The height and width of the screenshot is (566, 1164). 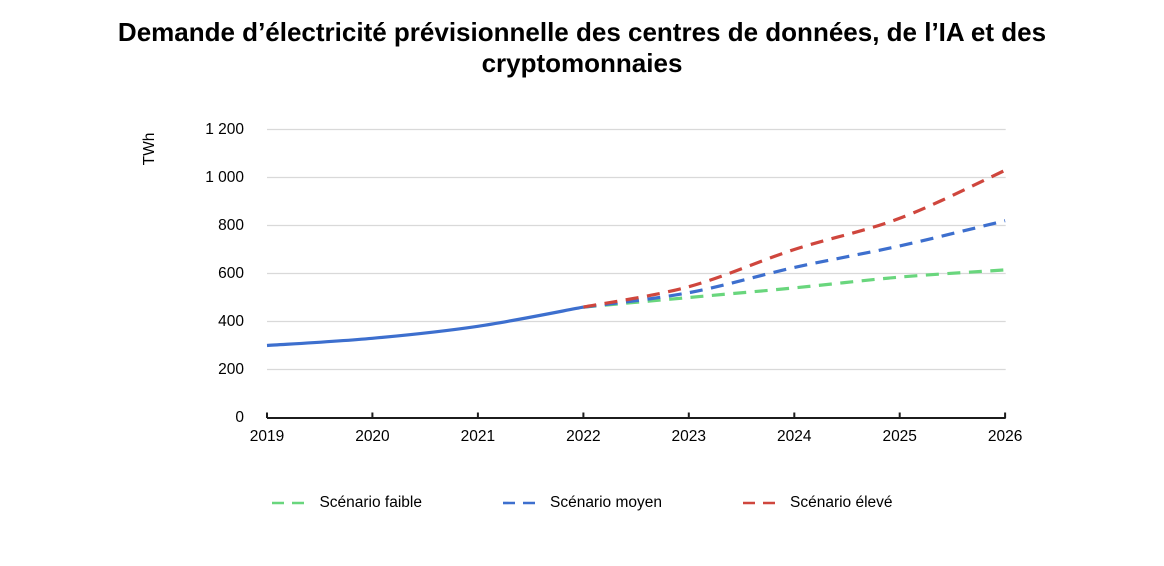 I want to click on x-axis, so click(x=636, y=415).